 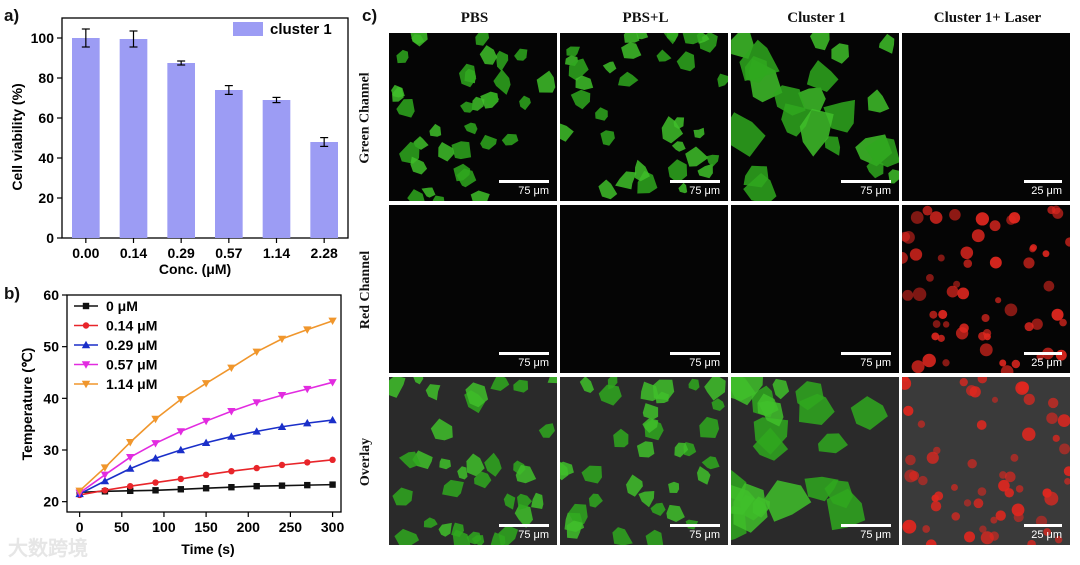 What do you see at coordinates (46, 198) in the screenshot?
I see `y-tick-label: 20` at bounding box center [46, 198].